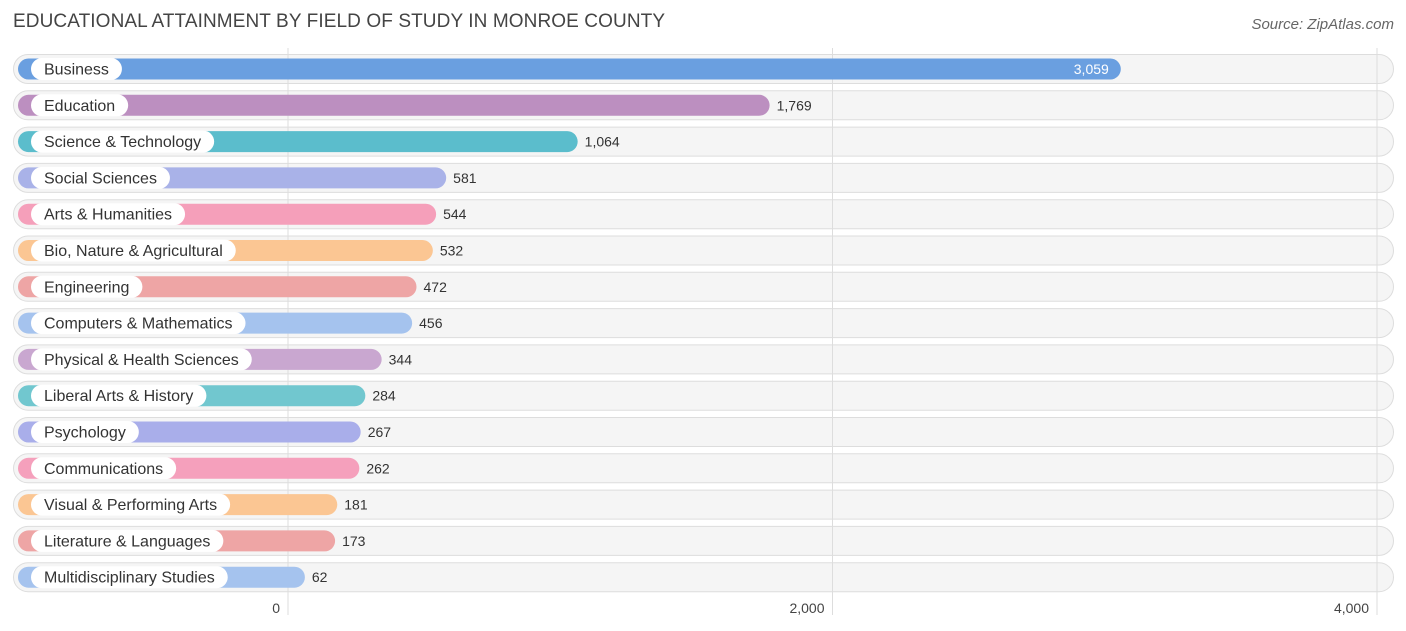 The height and width of the screenshot is (631, 1406). I want to click on value-label: 62, so click(320, 577).